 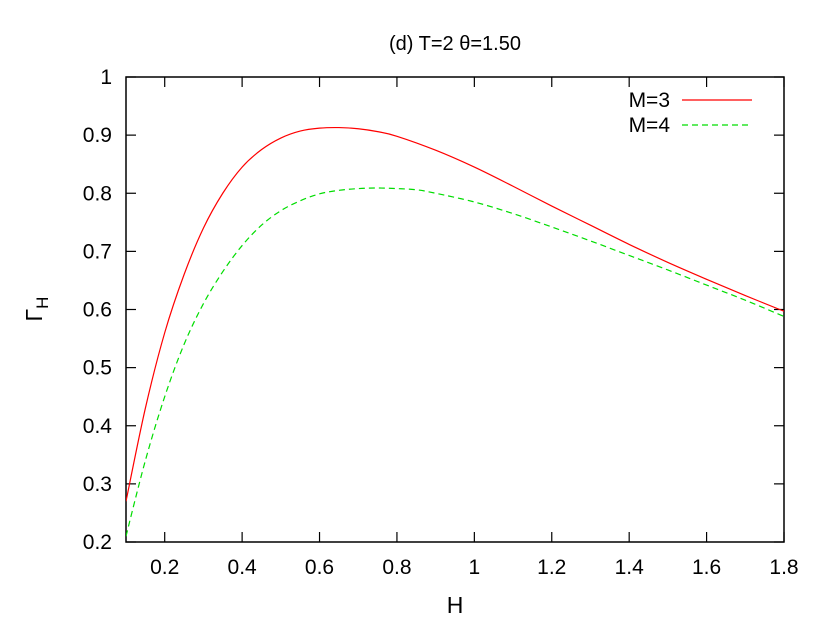 I want to click on y-axis-label-main: Γ, so click(x=34, y=314).